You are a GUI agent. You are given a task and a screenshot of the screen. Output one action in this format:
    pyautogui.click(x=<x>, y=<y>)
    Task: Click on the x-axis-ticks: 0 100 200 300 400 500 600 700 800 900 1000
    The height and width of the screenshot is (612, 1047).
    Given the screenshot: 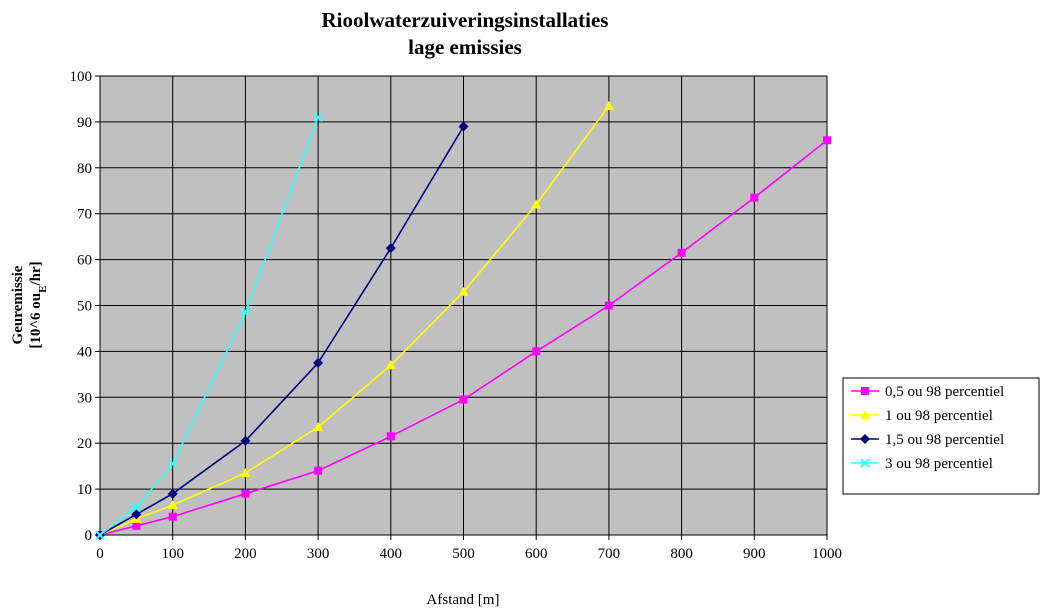 What is the action you would take?
    pyautogui.click(x=469, y=548)
    